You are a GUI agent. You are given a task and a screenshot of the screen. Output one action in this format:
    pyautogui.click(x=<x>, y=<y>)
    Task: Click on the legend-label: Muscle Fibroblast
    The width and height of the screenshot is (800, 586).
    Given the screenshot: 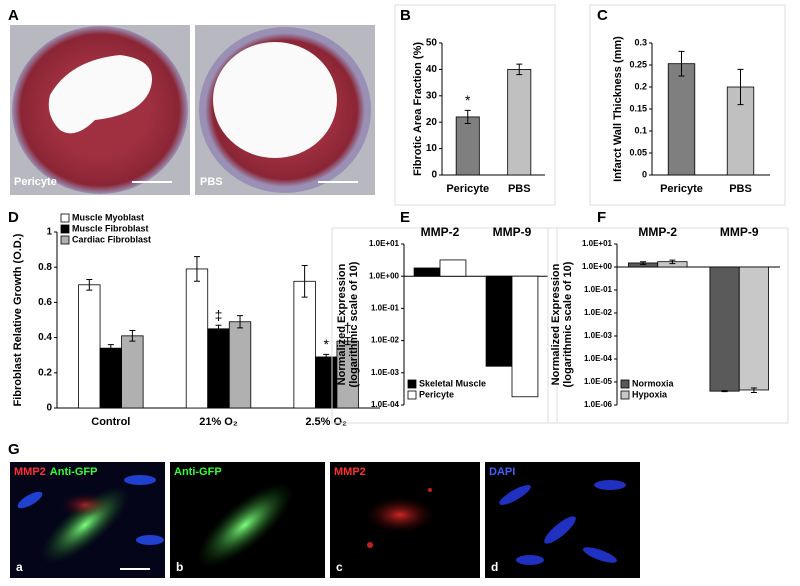 What is the action you would take?
    pyautogui.click(x=110, y=228)
    